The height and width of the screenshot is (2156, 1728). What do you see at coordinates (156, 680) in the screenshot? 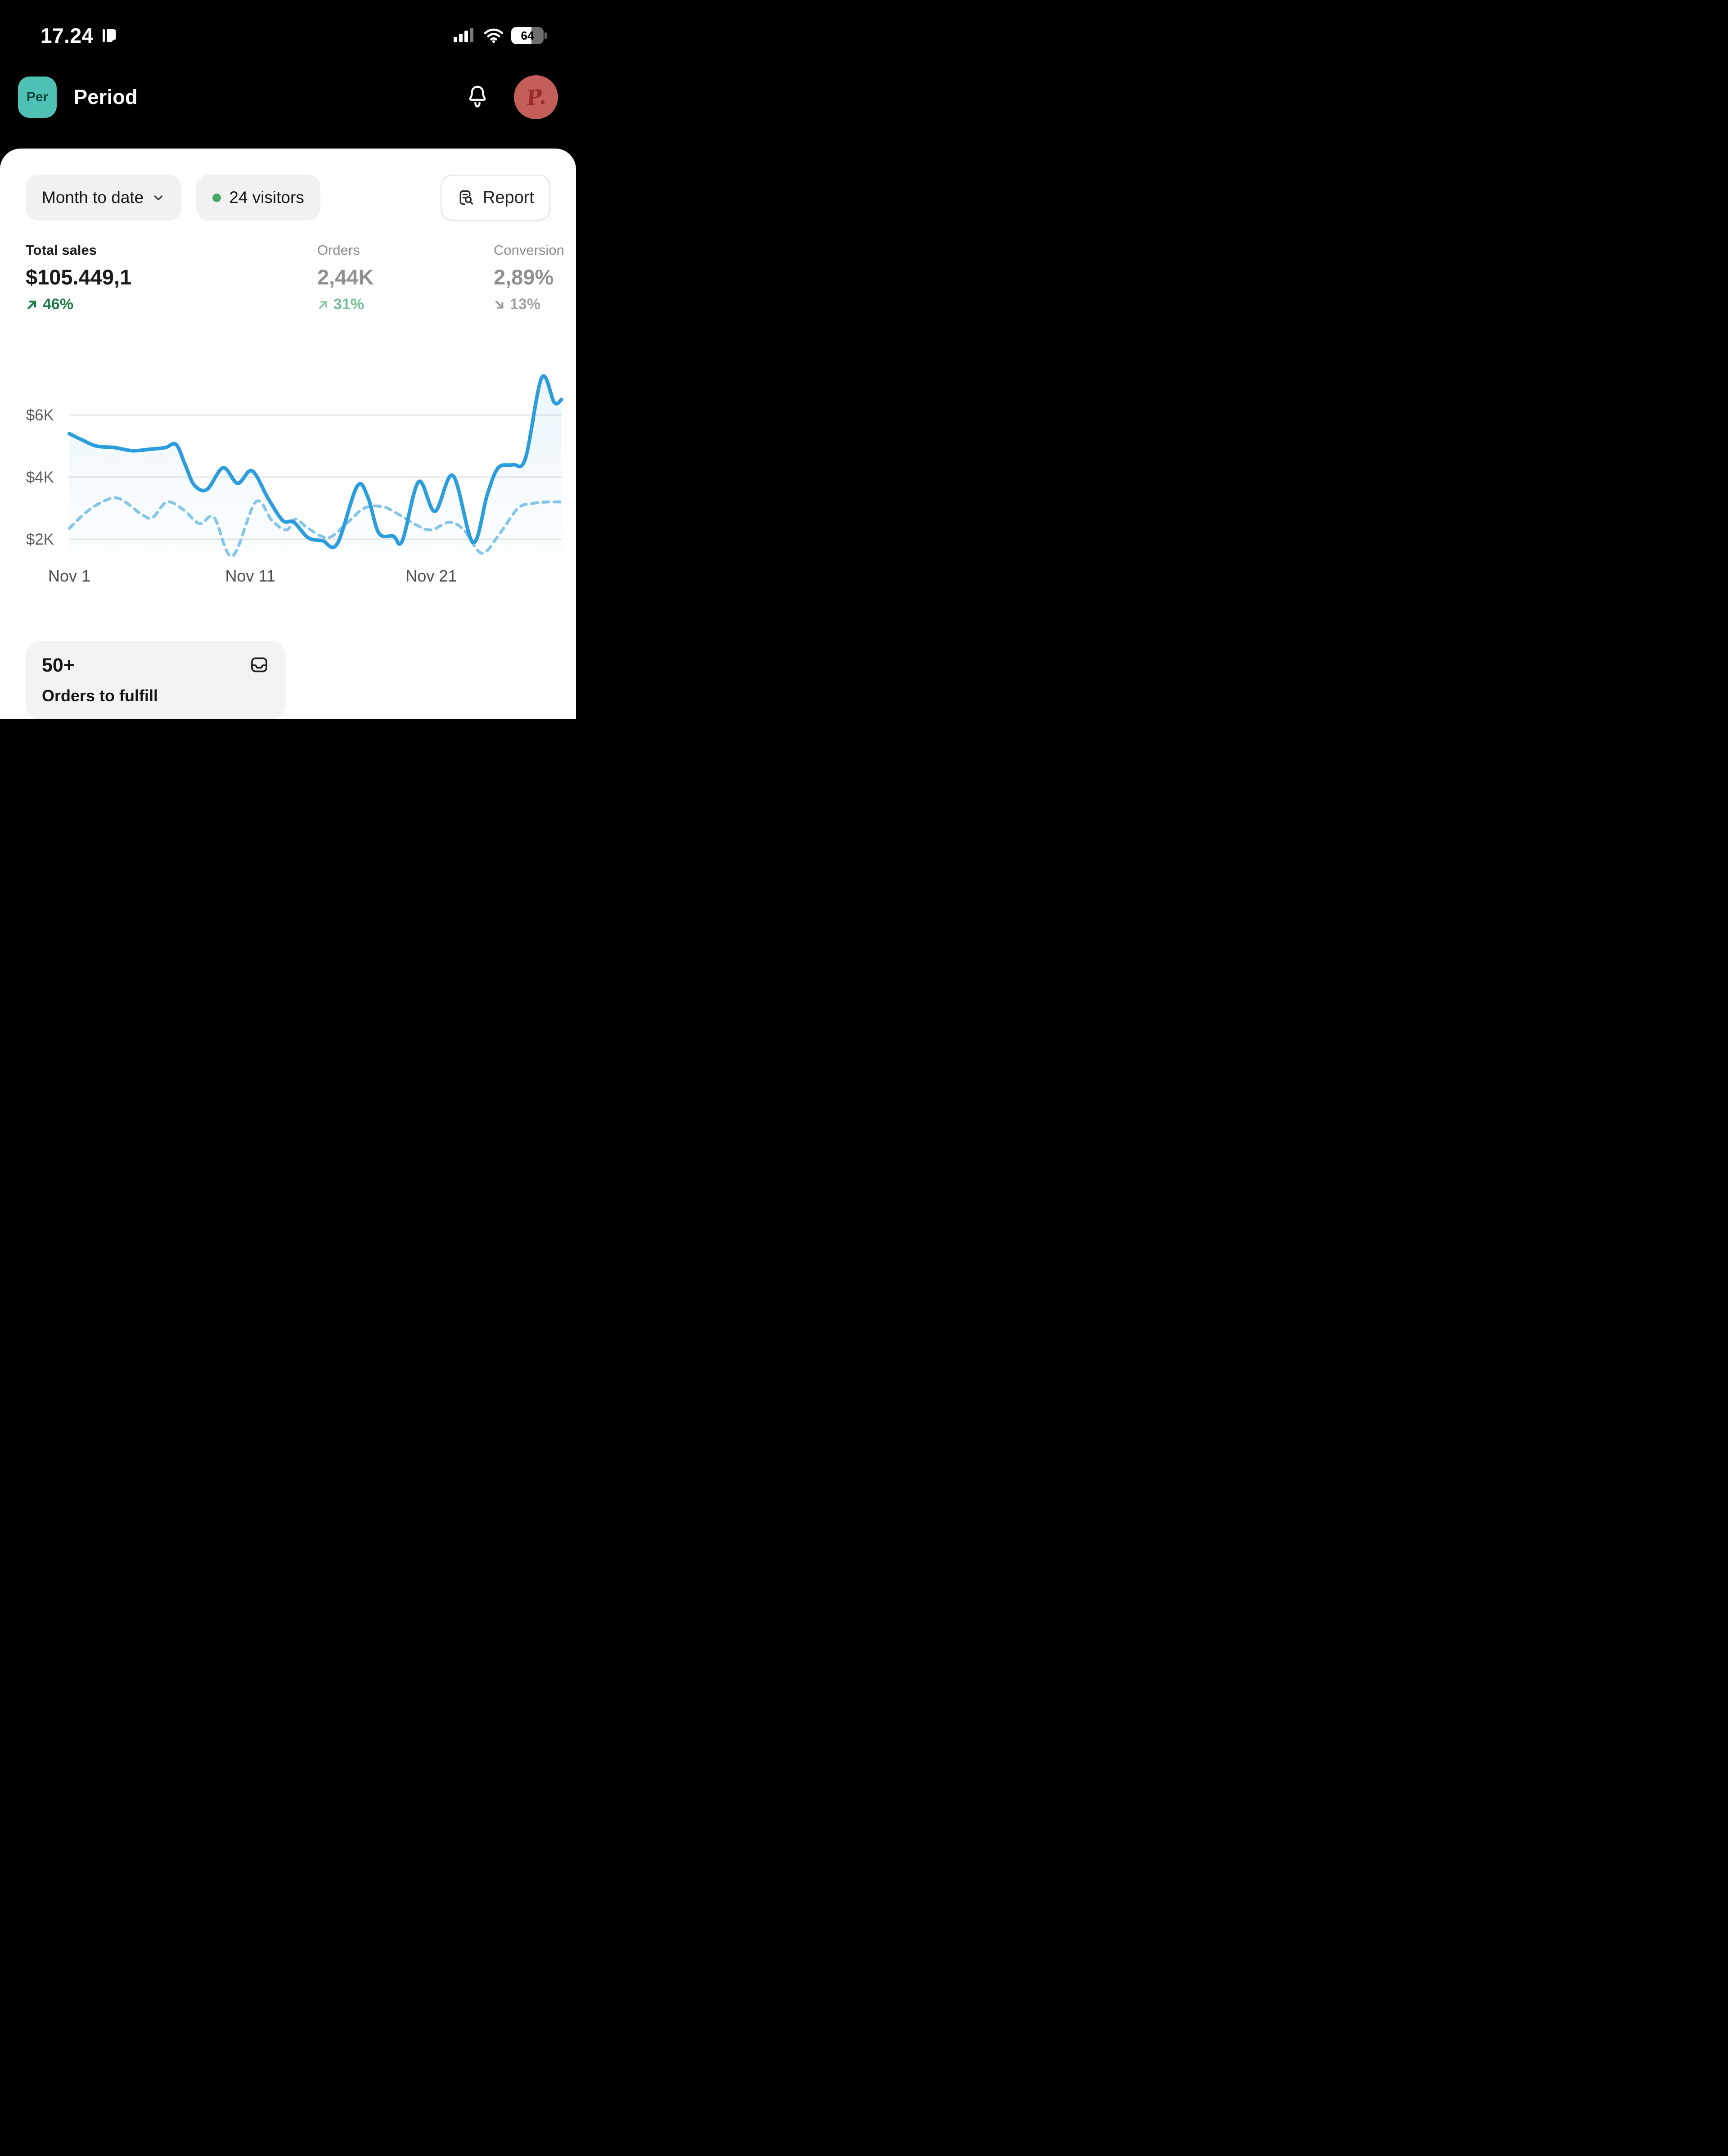
I see `orders-to-fulfill-card: 50+ Orders to fulfill` at bounding box center [156, 680].